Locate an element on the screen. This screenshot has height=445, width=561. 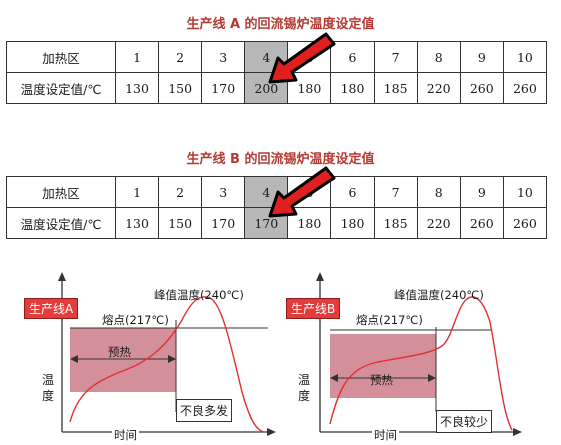
line-a-title: 生产线 A 的回流锡炉温度设定值 is located at coordinates (280, 24).